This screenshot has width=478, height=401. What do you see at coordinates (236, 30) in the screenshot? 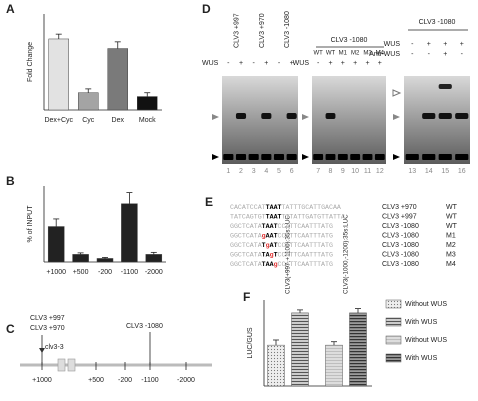
I see `probe-label: CLV3 +997` at bounding box center [236, 30].